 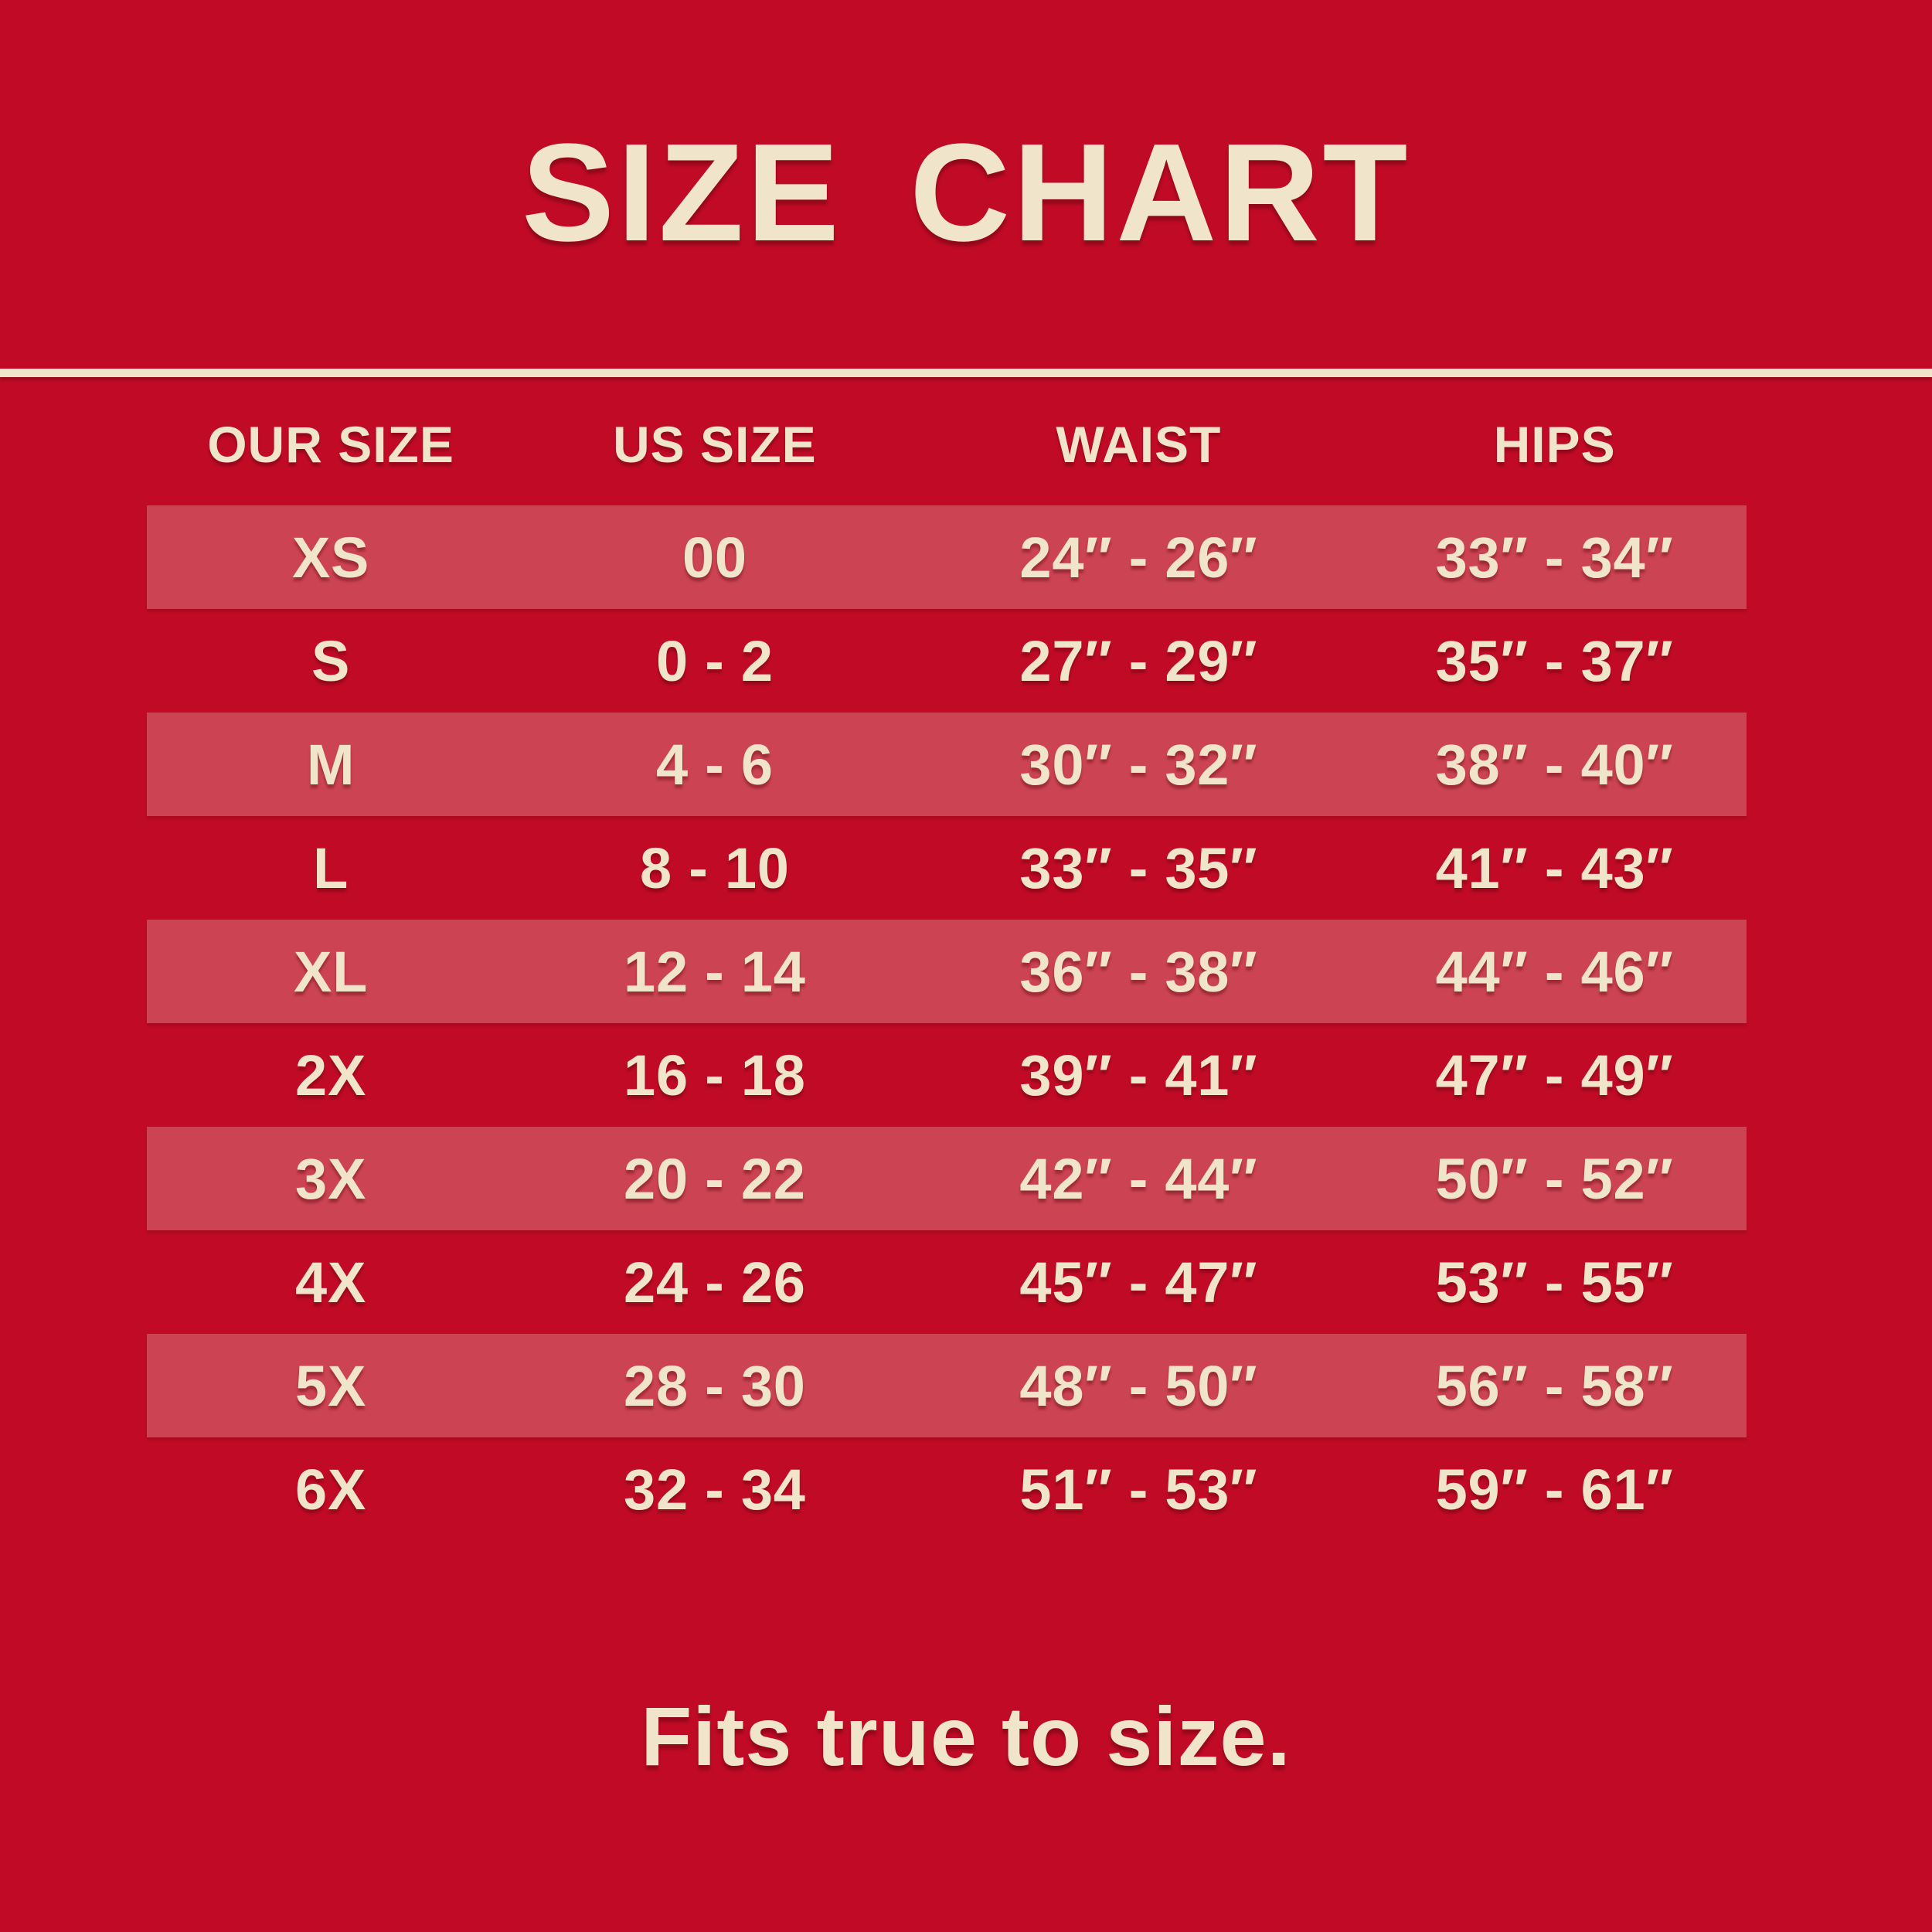 I want to click on cell-hips: 33″ - 34″, so click(x=1554, y=557).